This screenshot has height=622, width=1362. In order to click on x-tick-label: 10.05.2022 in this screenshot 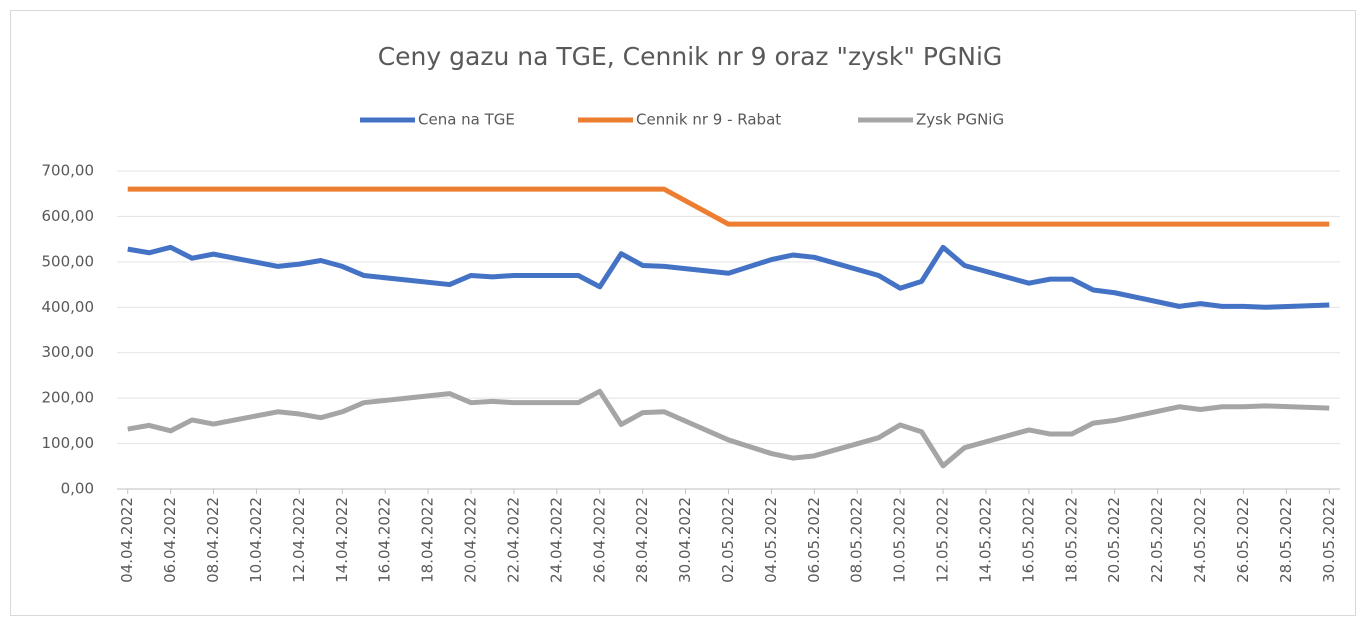, I will do `click(900, 540)`.